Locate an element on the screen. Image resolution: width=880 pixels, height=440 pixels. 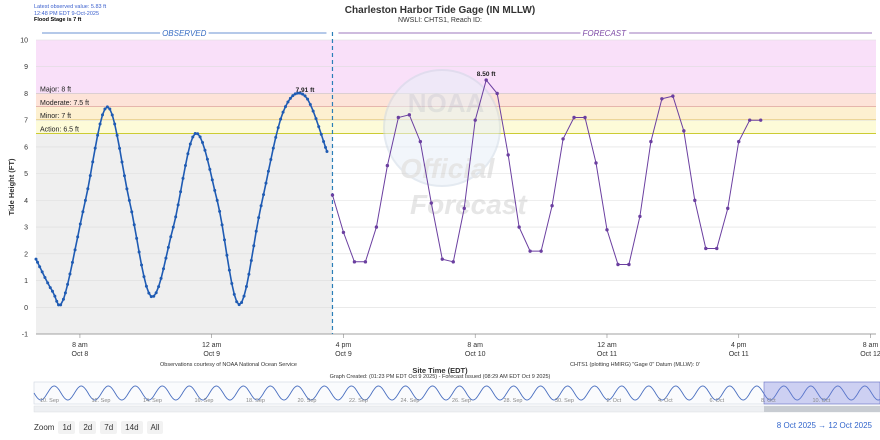
x-tick-label-date: Oct 11 is located at coordinates (607, 354).